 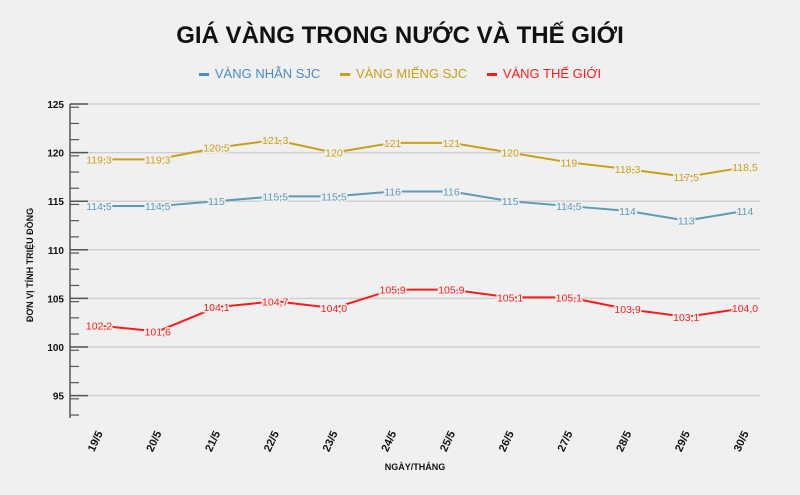 What do you see at coordinates (267, 73) in the screenshot?
I see `legend-label: VÀNG NHẪN SJC` at bounding box center [267, 73].